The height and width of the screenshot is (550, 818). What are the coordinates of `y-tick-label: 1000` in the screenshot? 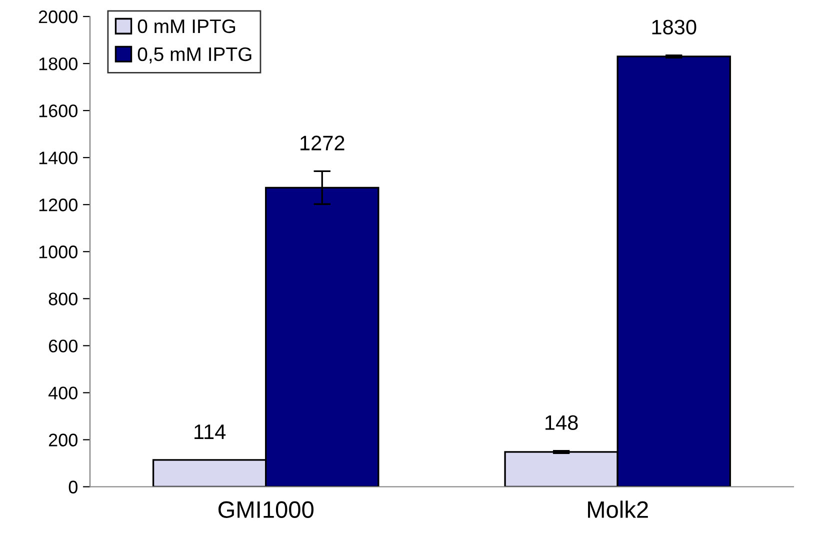 It's located at (58, 252).